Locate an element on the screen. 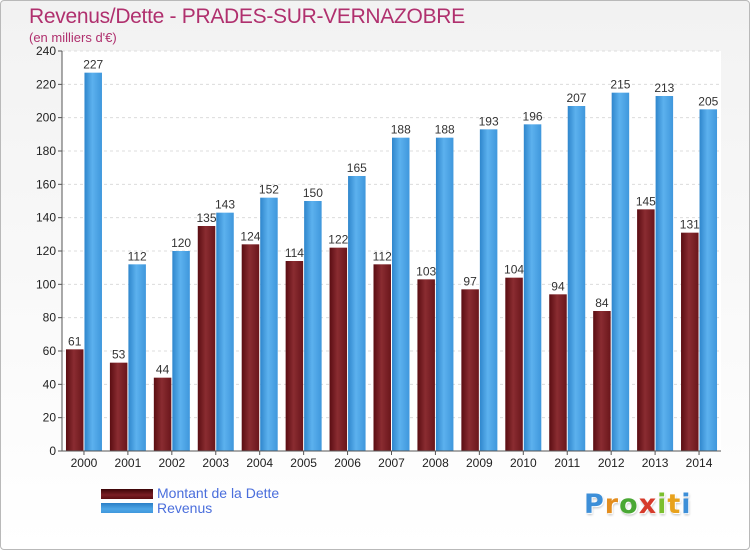 The height and width of the screenshot is (550, 750). value-label-revenus-2003: 143 is located at coordinates (225, 205).